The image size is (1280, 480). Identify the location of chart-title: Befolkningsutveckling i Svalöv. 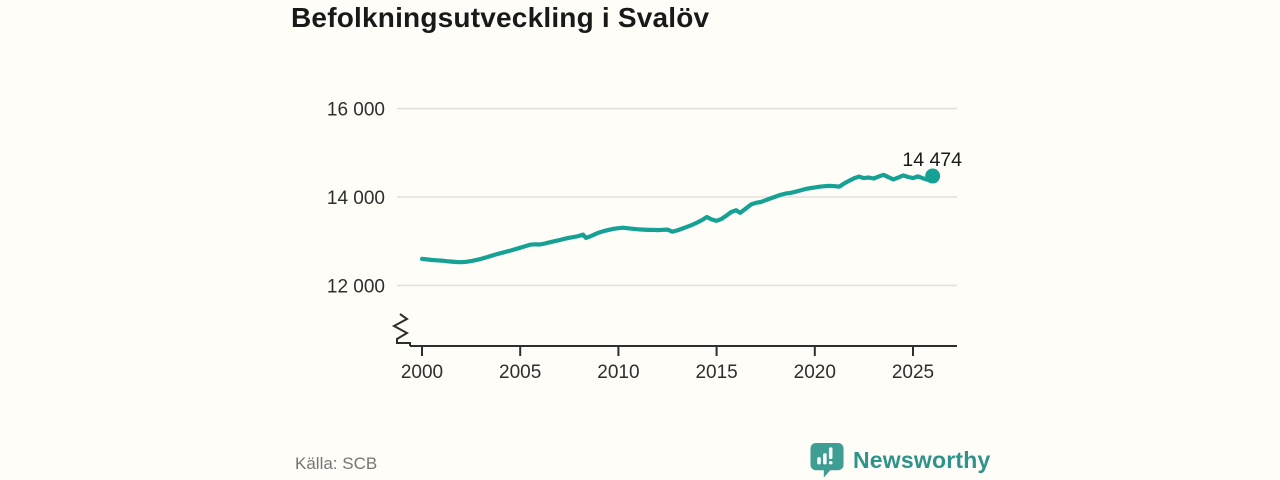
(500, 17).